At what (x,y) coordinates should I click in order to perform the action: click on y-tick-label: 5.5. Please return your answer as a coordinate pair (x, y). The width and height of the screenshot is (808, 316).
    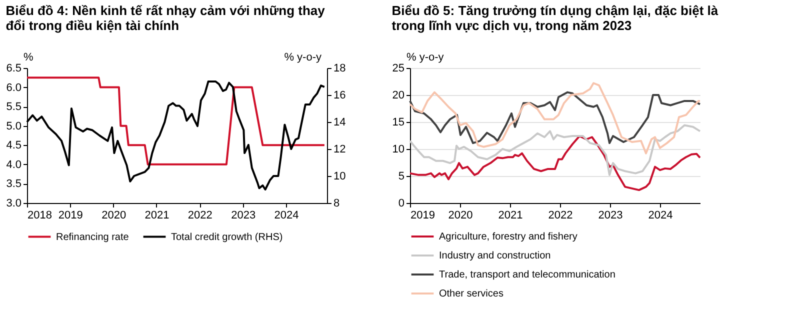
    Looking at the image, I should click on (14, 107).